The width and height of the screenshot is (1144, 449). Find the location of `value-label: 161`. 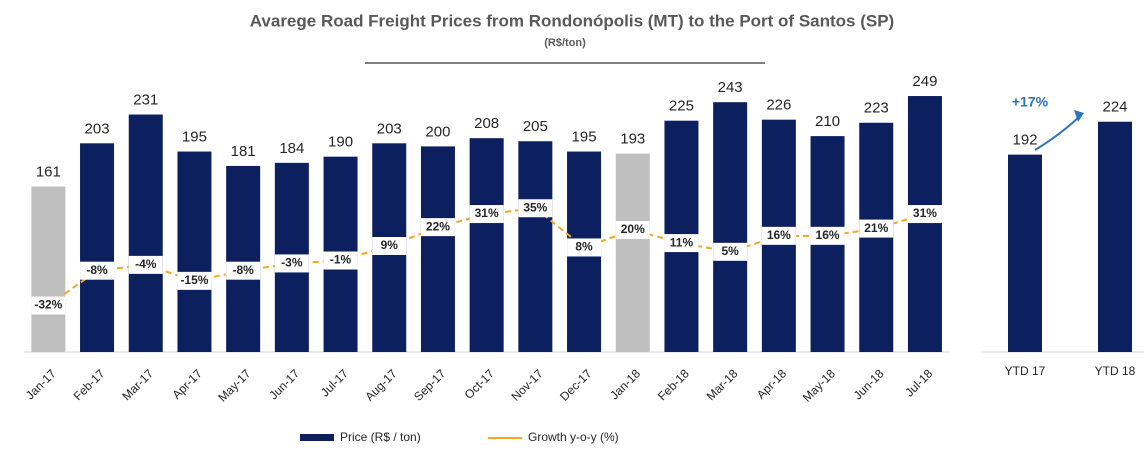

value-label: 161 is located at coordinates (48, 171).